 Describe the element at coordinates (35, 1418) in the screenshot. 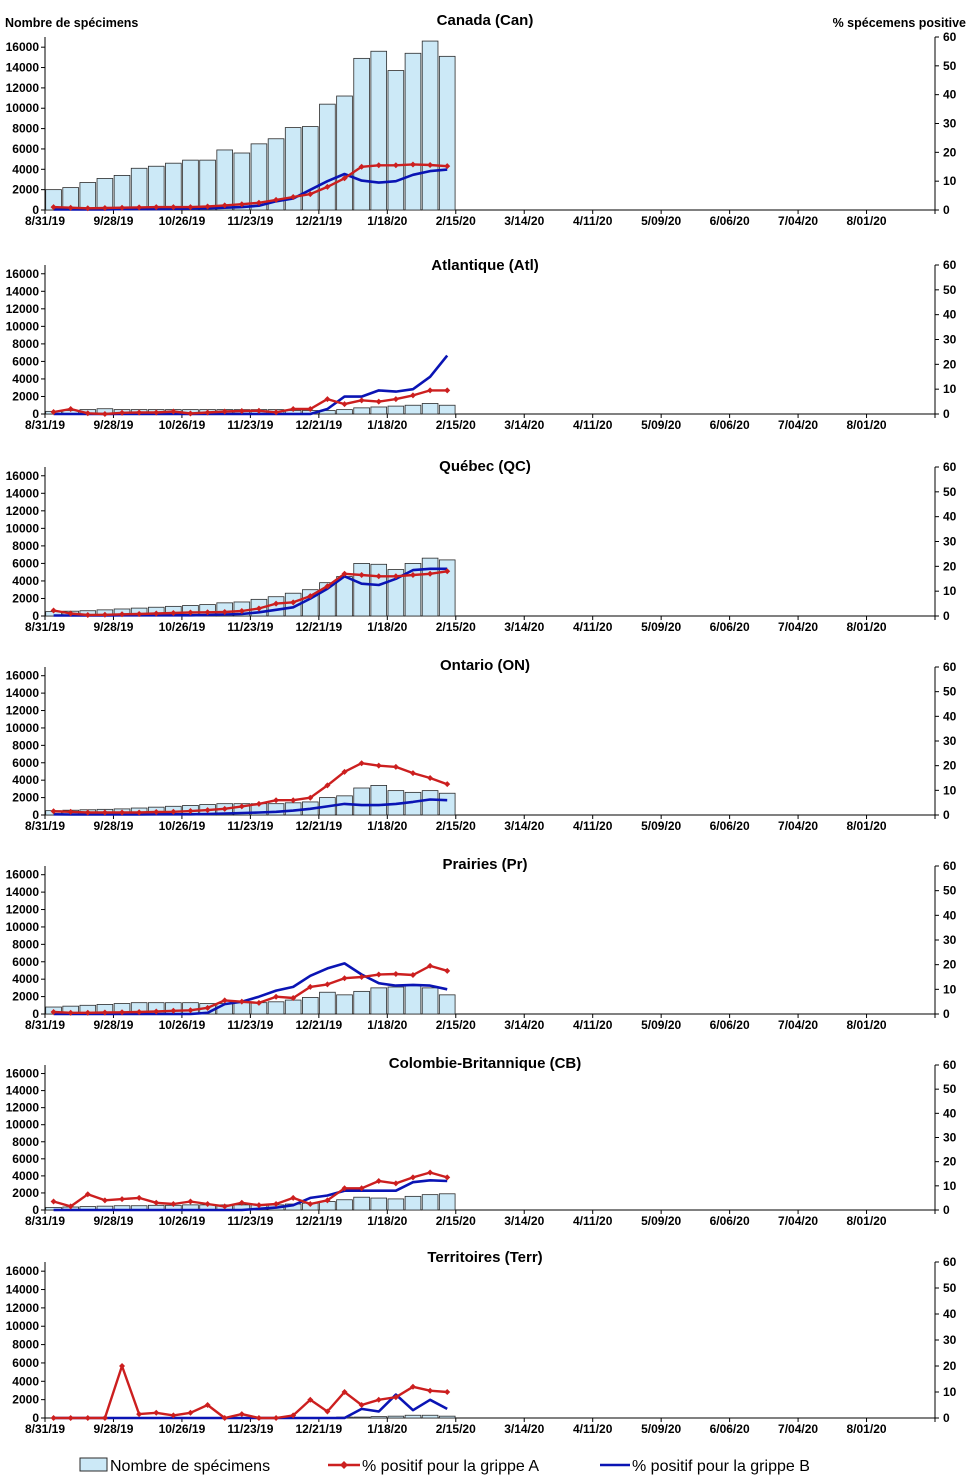

I see `left-tick-label: 0` at that location.